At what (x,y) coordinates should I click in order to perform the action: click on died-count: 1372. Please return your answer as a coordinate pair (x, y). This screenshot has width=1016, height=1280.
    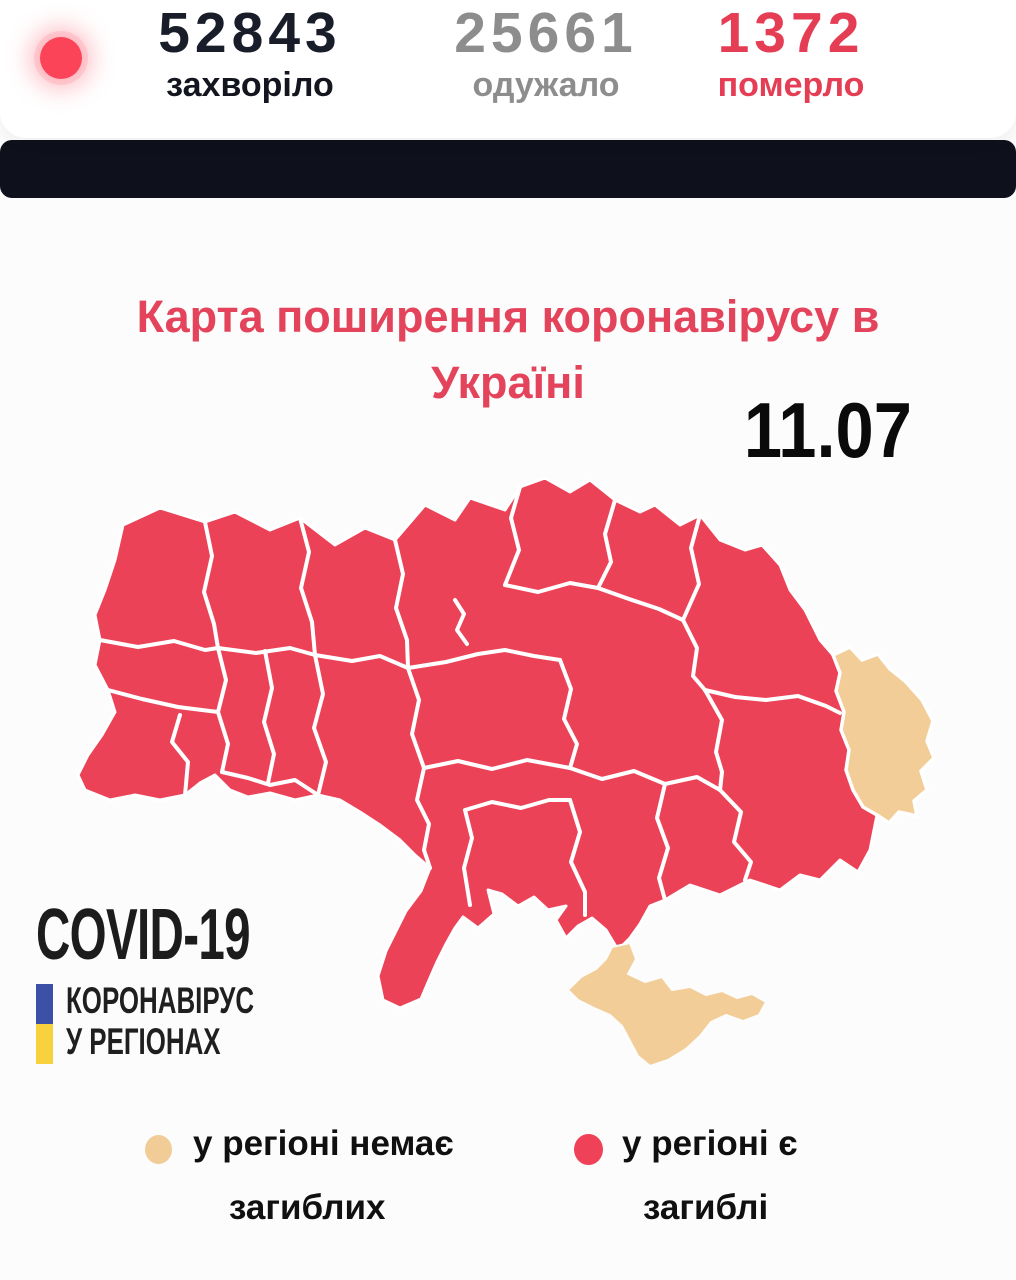
    Looking at the image, I should click on (791, 33).